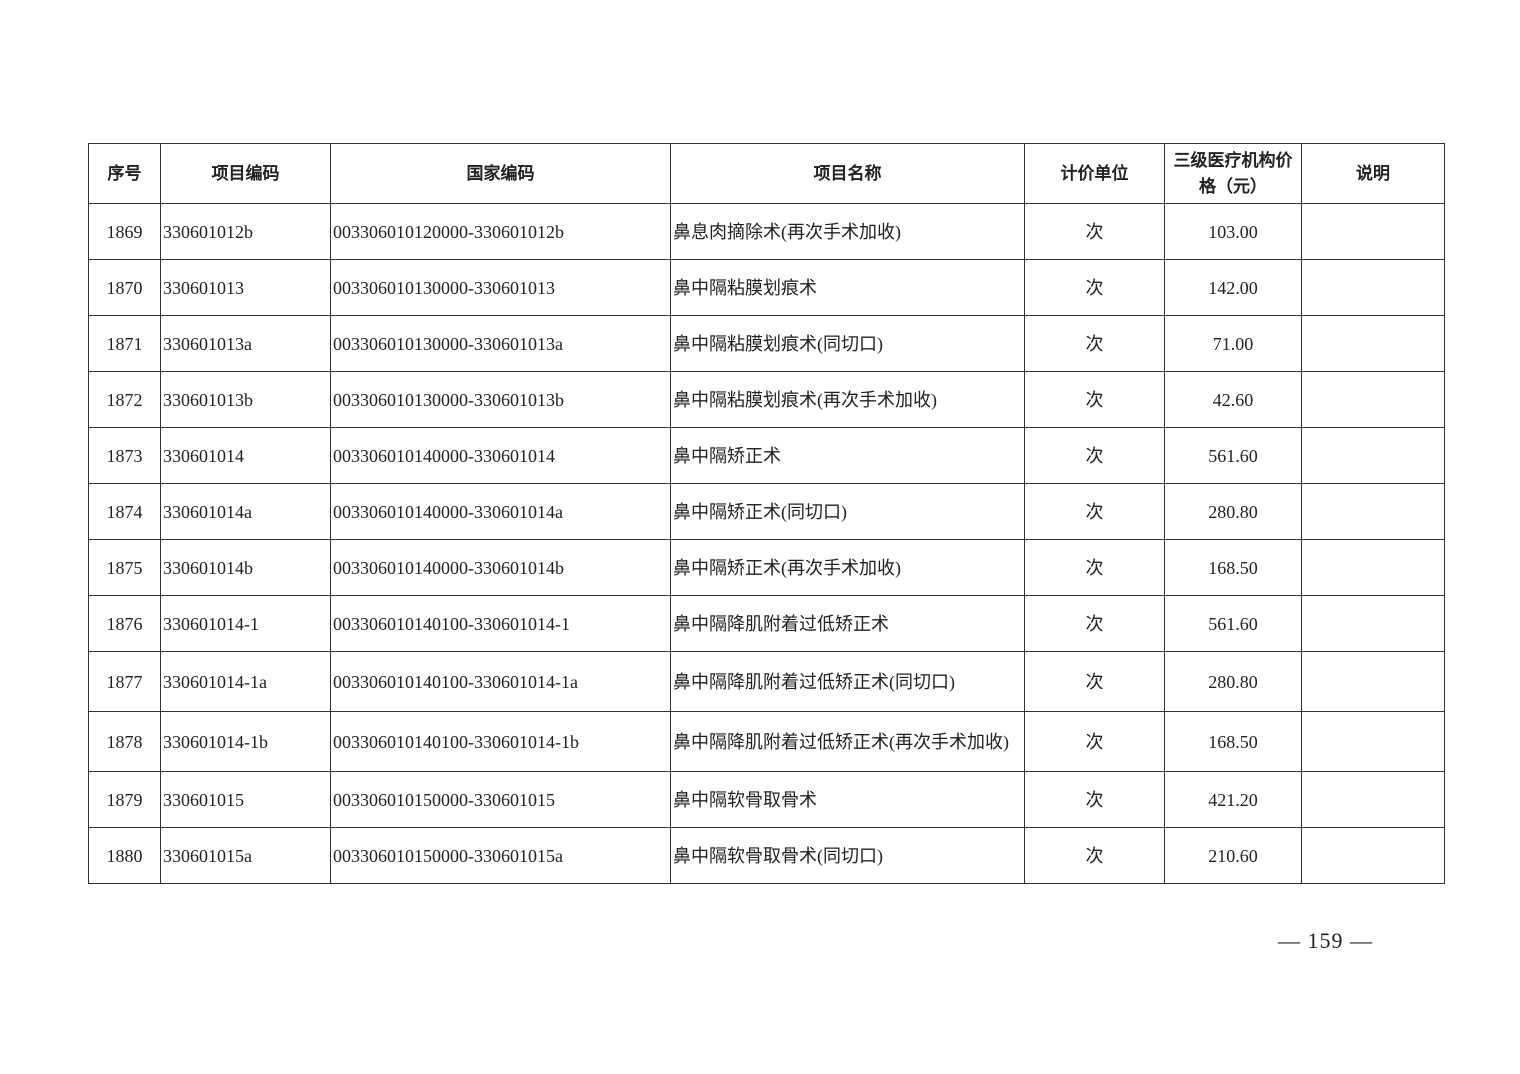 The width and height of the screenshot is (1520, 1074). Describe the element at coordinates (245, 399) in the screenshot. I see `cell-item-code: 330601013b` at that location.